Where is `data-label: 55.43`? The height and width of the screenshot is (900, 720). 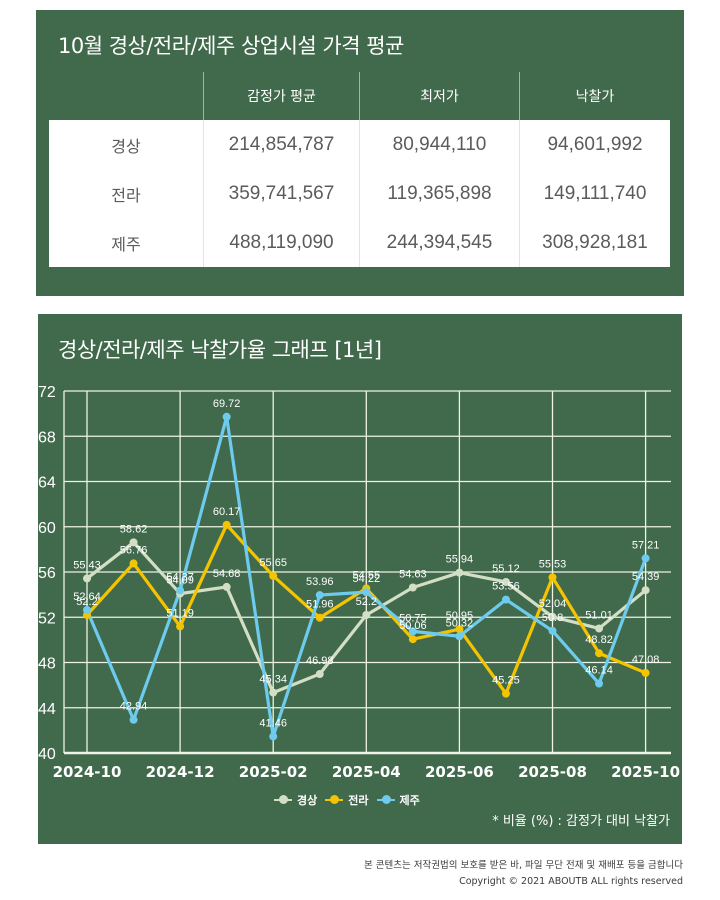 data-label: 55.43 is located at coordinates (87, 565).